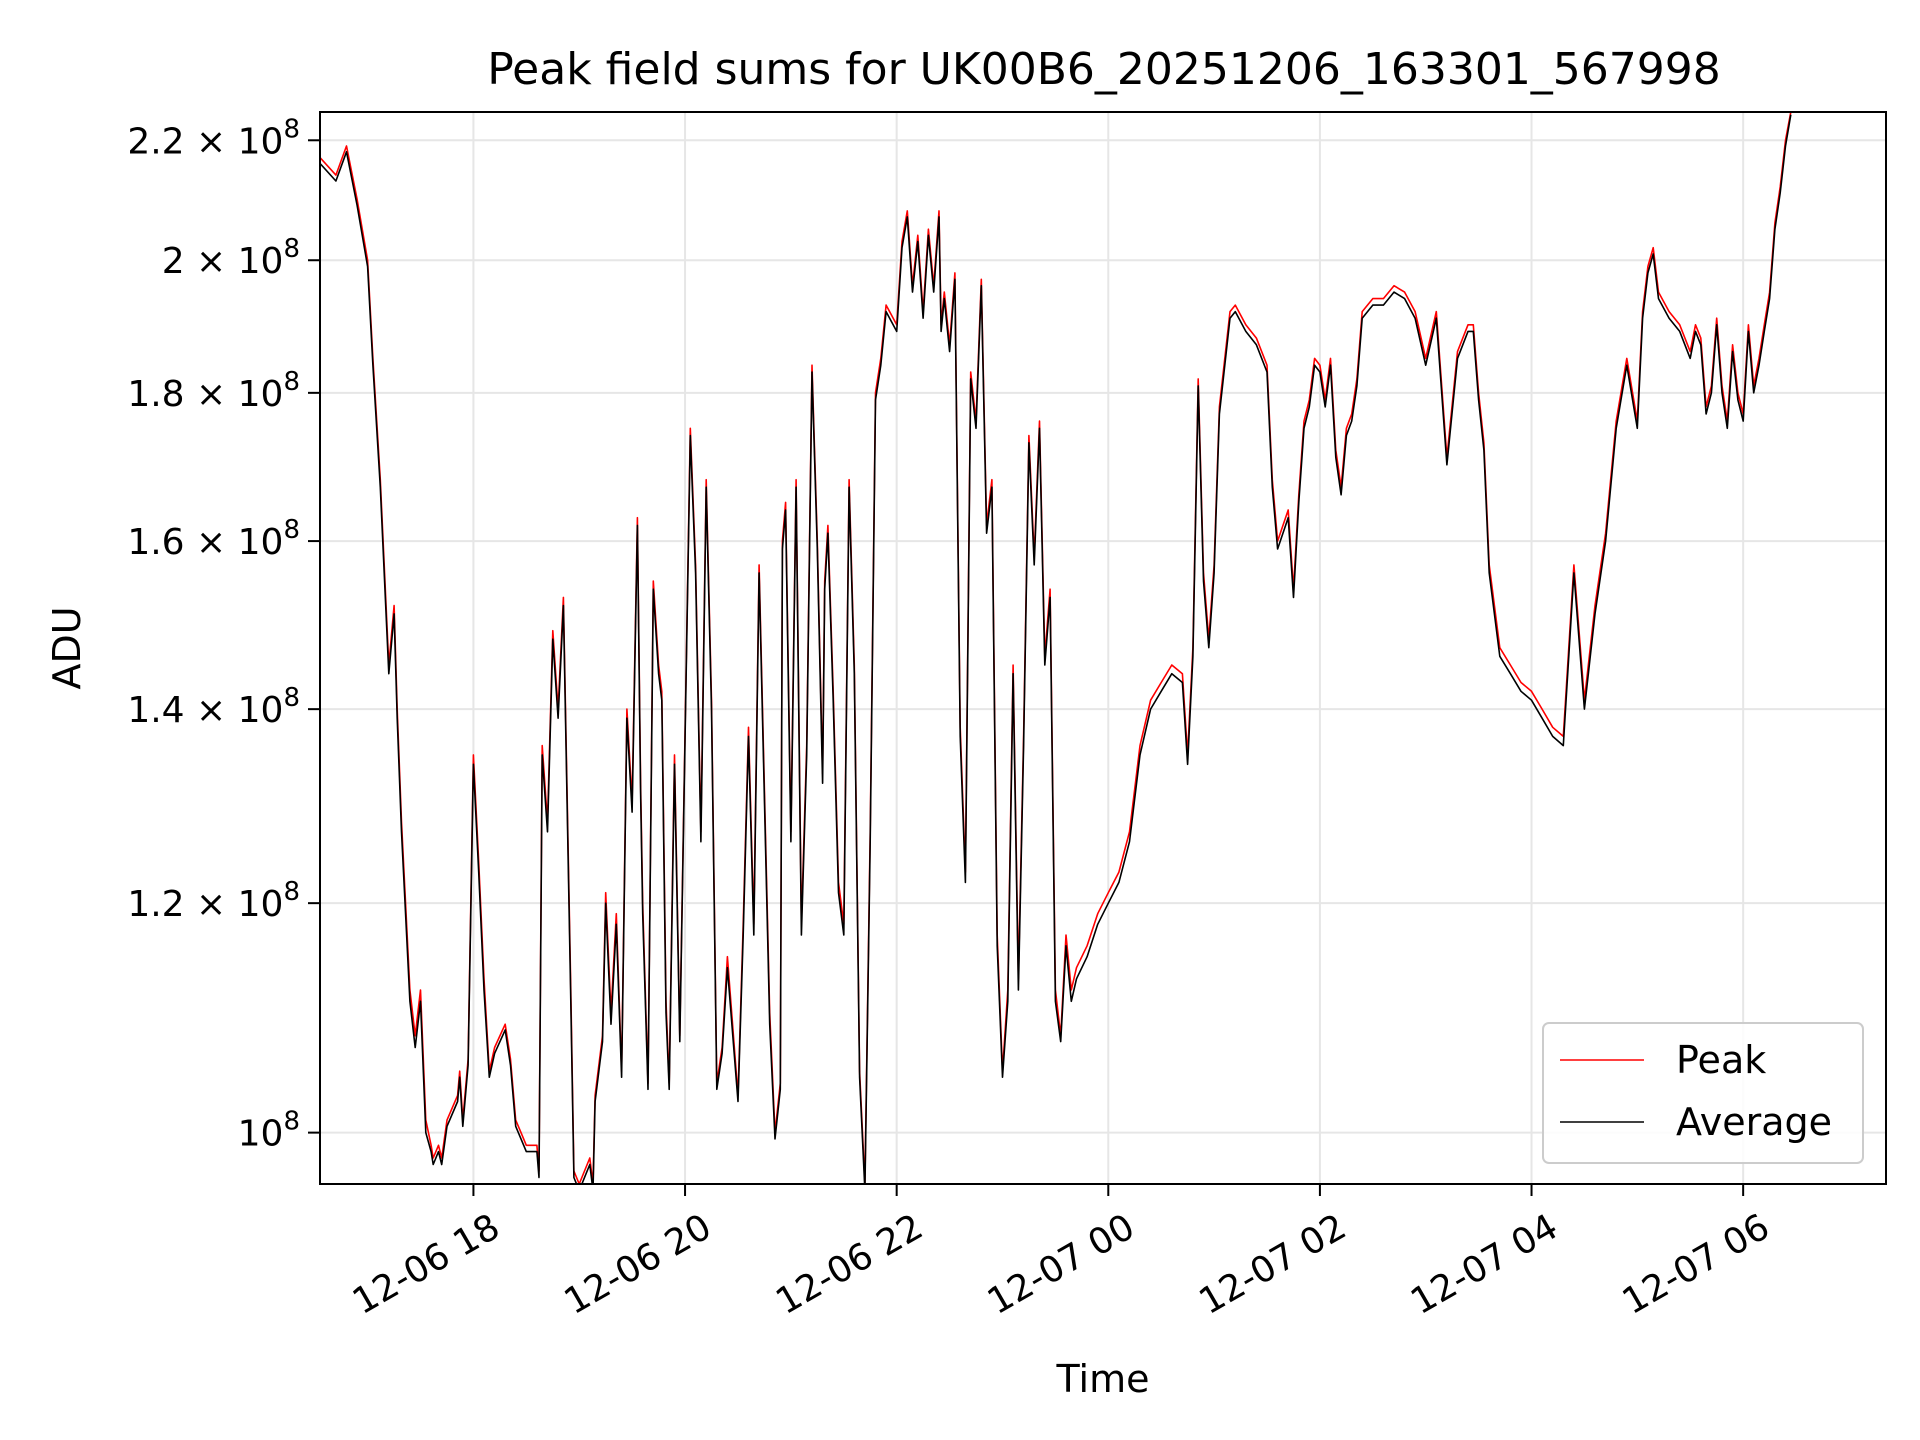 Image resolution: width=1920 pixels, height=1440 pixels. I want to click on y-tick-label: 1.8 × 108, so click(213, 391).